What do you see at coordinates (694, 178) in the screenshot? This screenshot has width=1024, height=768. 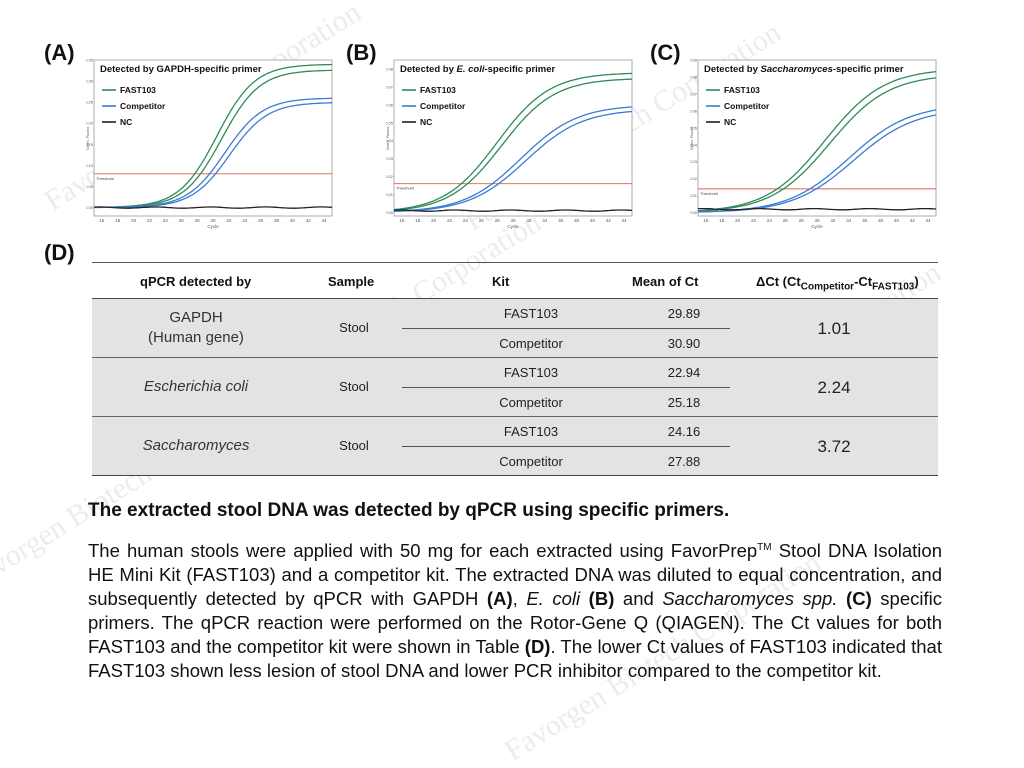 I see `y-tick-label: 0.02` at bounding box center [694, 178].